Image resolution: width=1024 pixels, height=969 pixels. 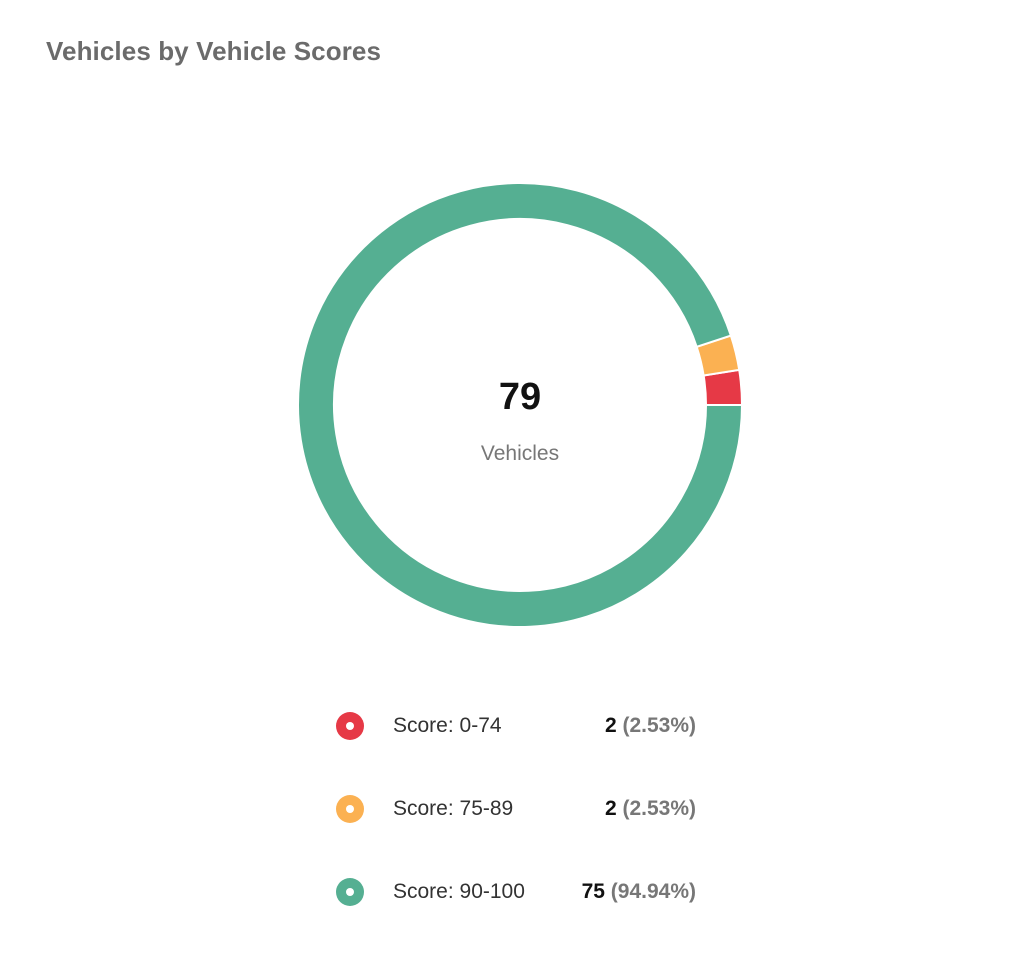 What do you see at coordinates (520, 453) in the screenshot?
I see `total-vehicles-caption: Vehicles` at bounding box center [520, 453].